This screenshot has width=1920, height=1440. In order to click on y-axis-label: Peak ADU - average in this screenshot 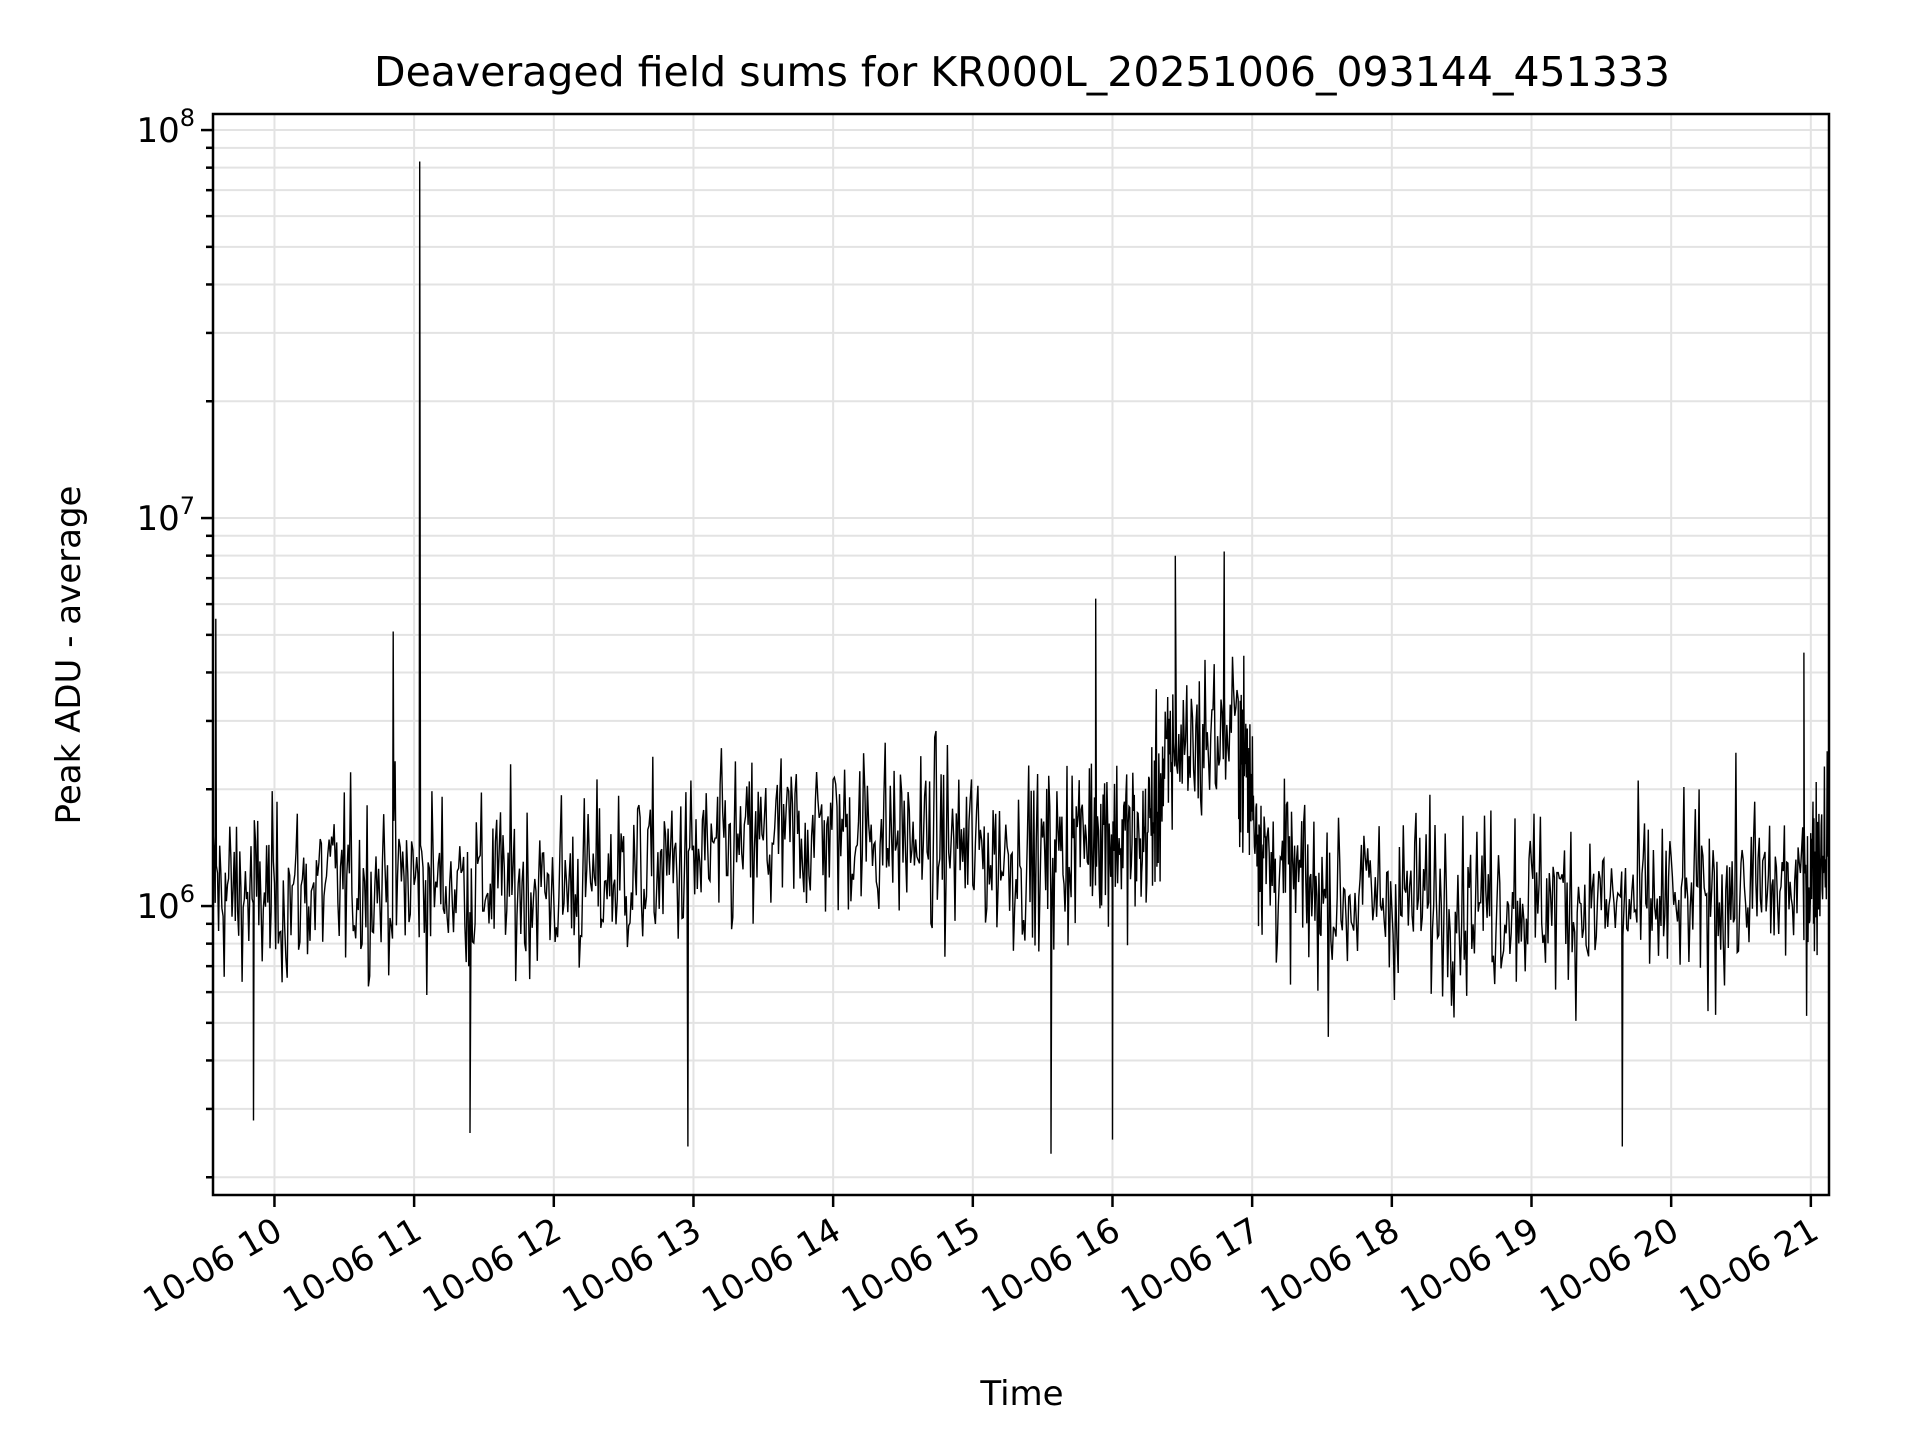, I will do `click(69, 655)`.